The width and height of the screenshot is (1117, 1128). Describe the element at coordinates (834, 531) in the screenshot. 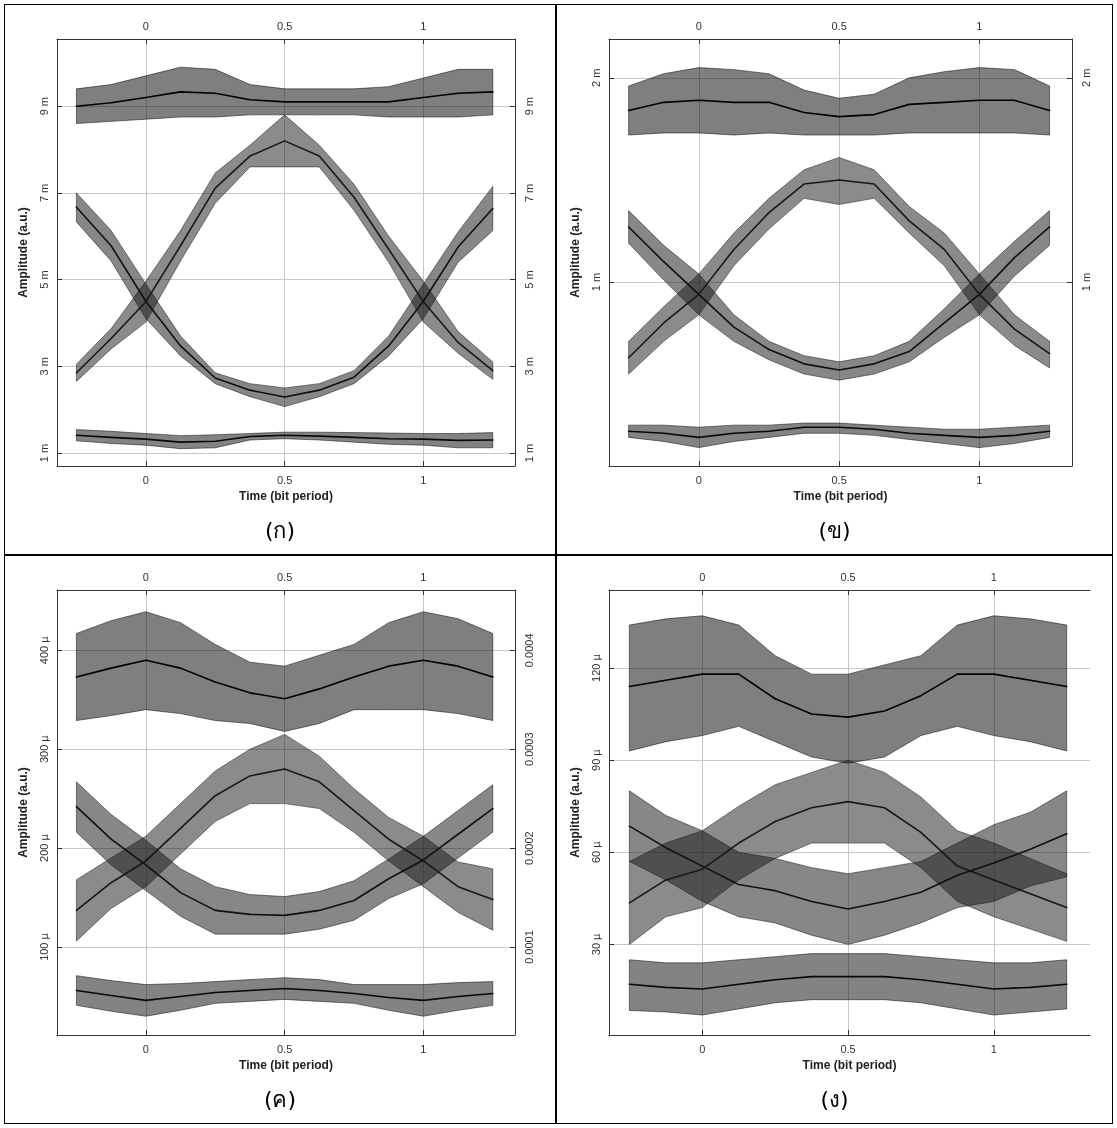

I see `text: (ข)` at that location.